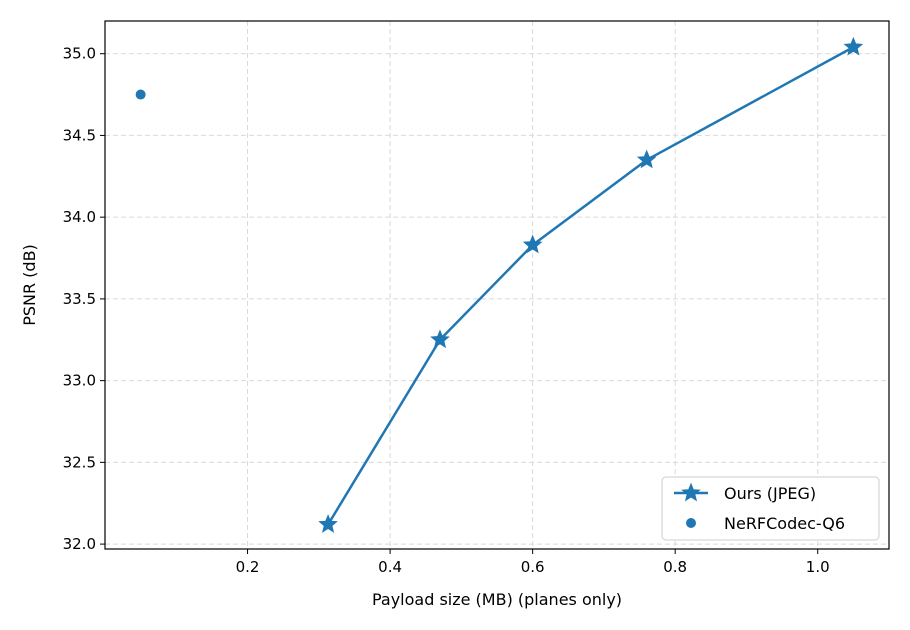 The width and height of the screenshot is (910, 630). What do you see at coordinates (79, 462) in the screenshot?
I see `y-tick-label: 32.5` at bounding box center [79, 462].